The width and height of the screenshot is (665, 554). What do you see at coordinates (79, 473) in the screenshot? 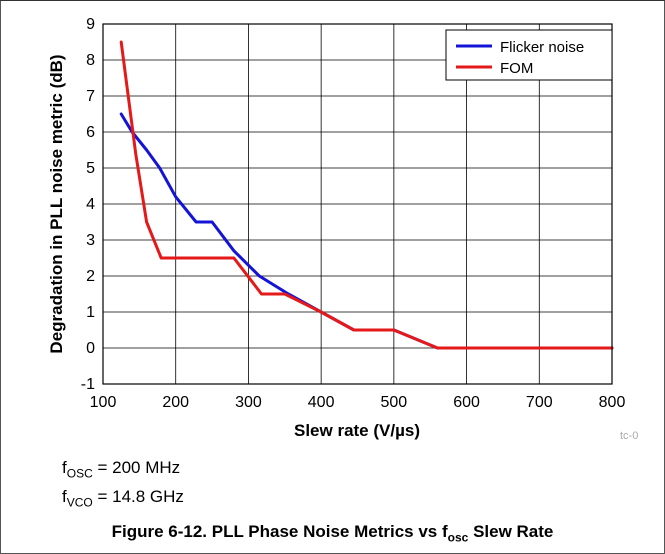
I see `f-osc-subscript: OSC` at bounding box center [79, 473].